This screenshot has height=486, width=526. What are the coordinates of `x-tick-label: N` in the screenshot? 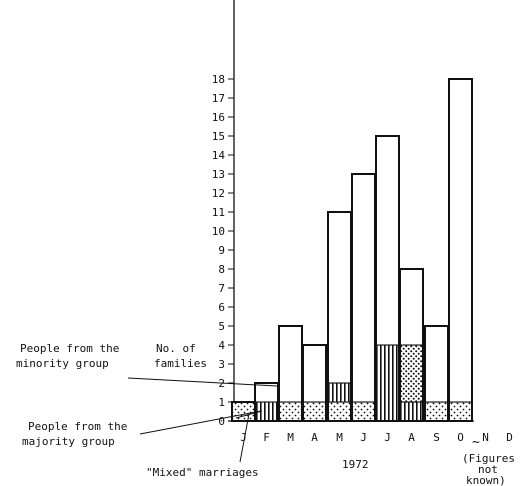 It's located at (485, 437).